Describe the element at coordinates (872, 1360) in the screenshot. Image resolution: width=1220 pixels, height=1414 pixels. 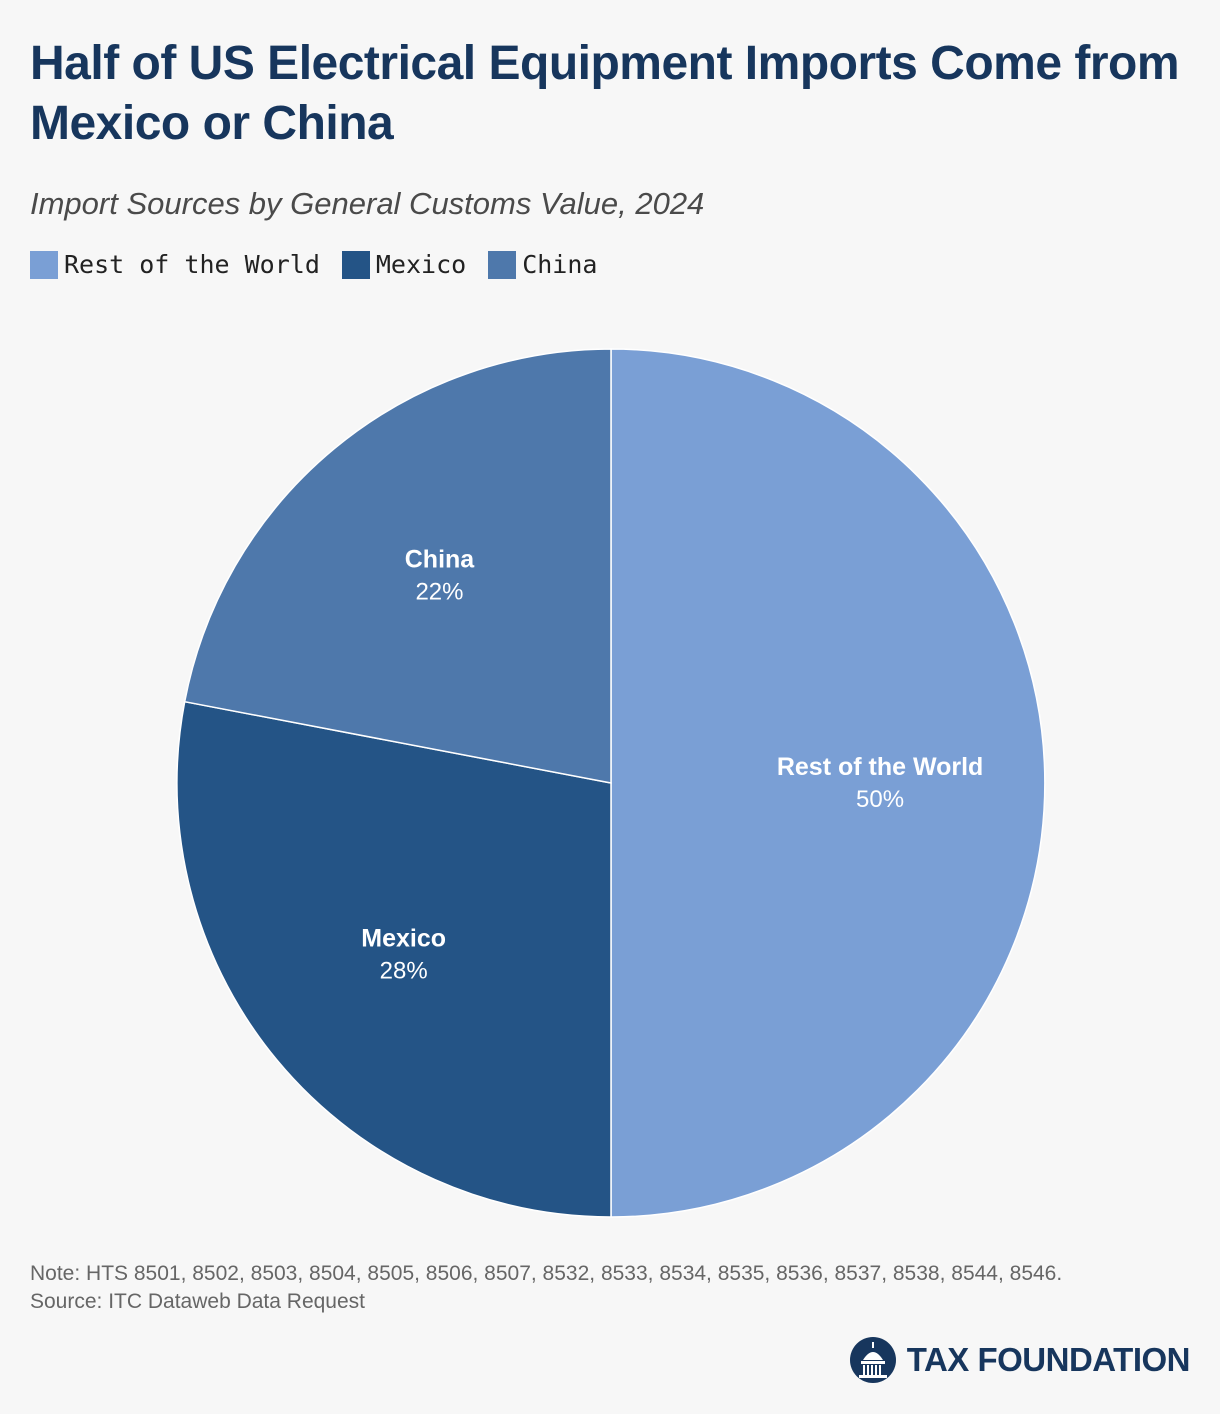
I see `capitol-dome-icon` at that location.